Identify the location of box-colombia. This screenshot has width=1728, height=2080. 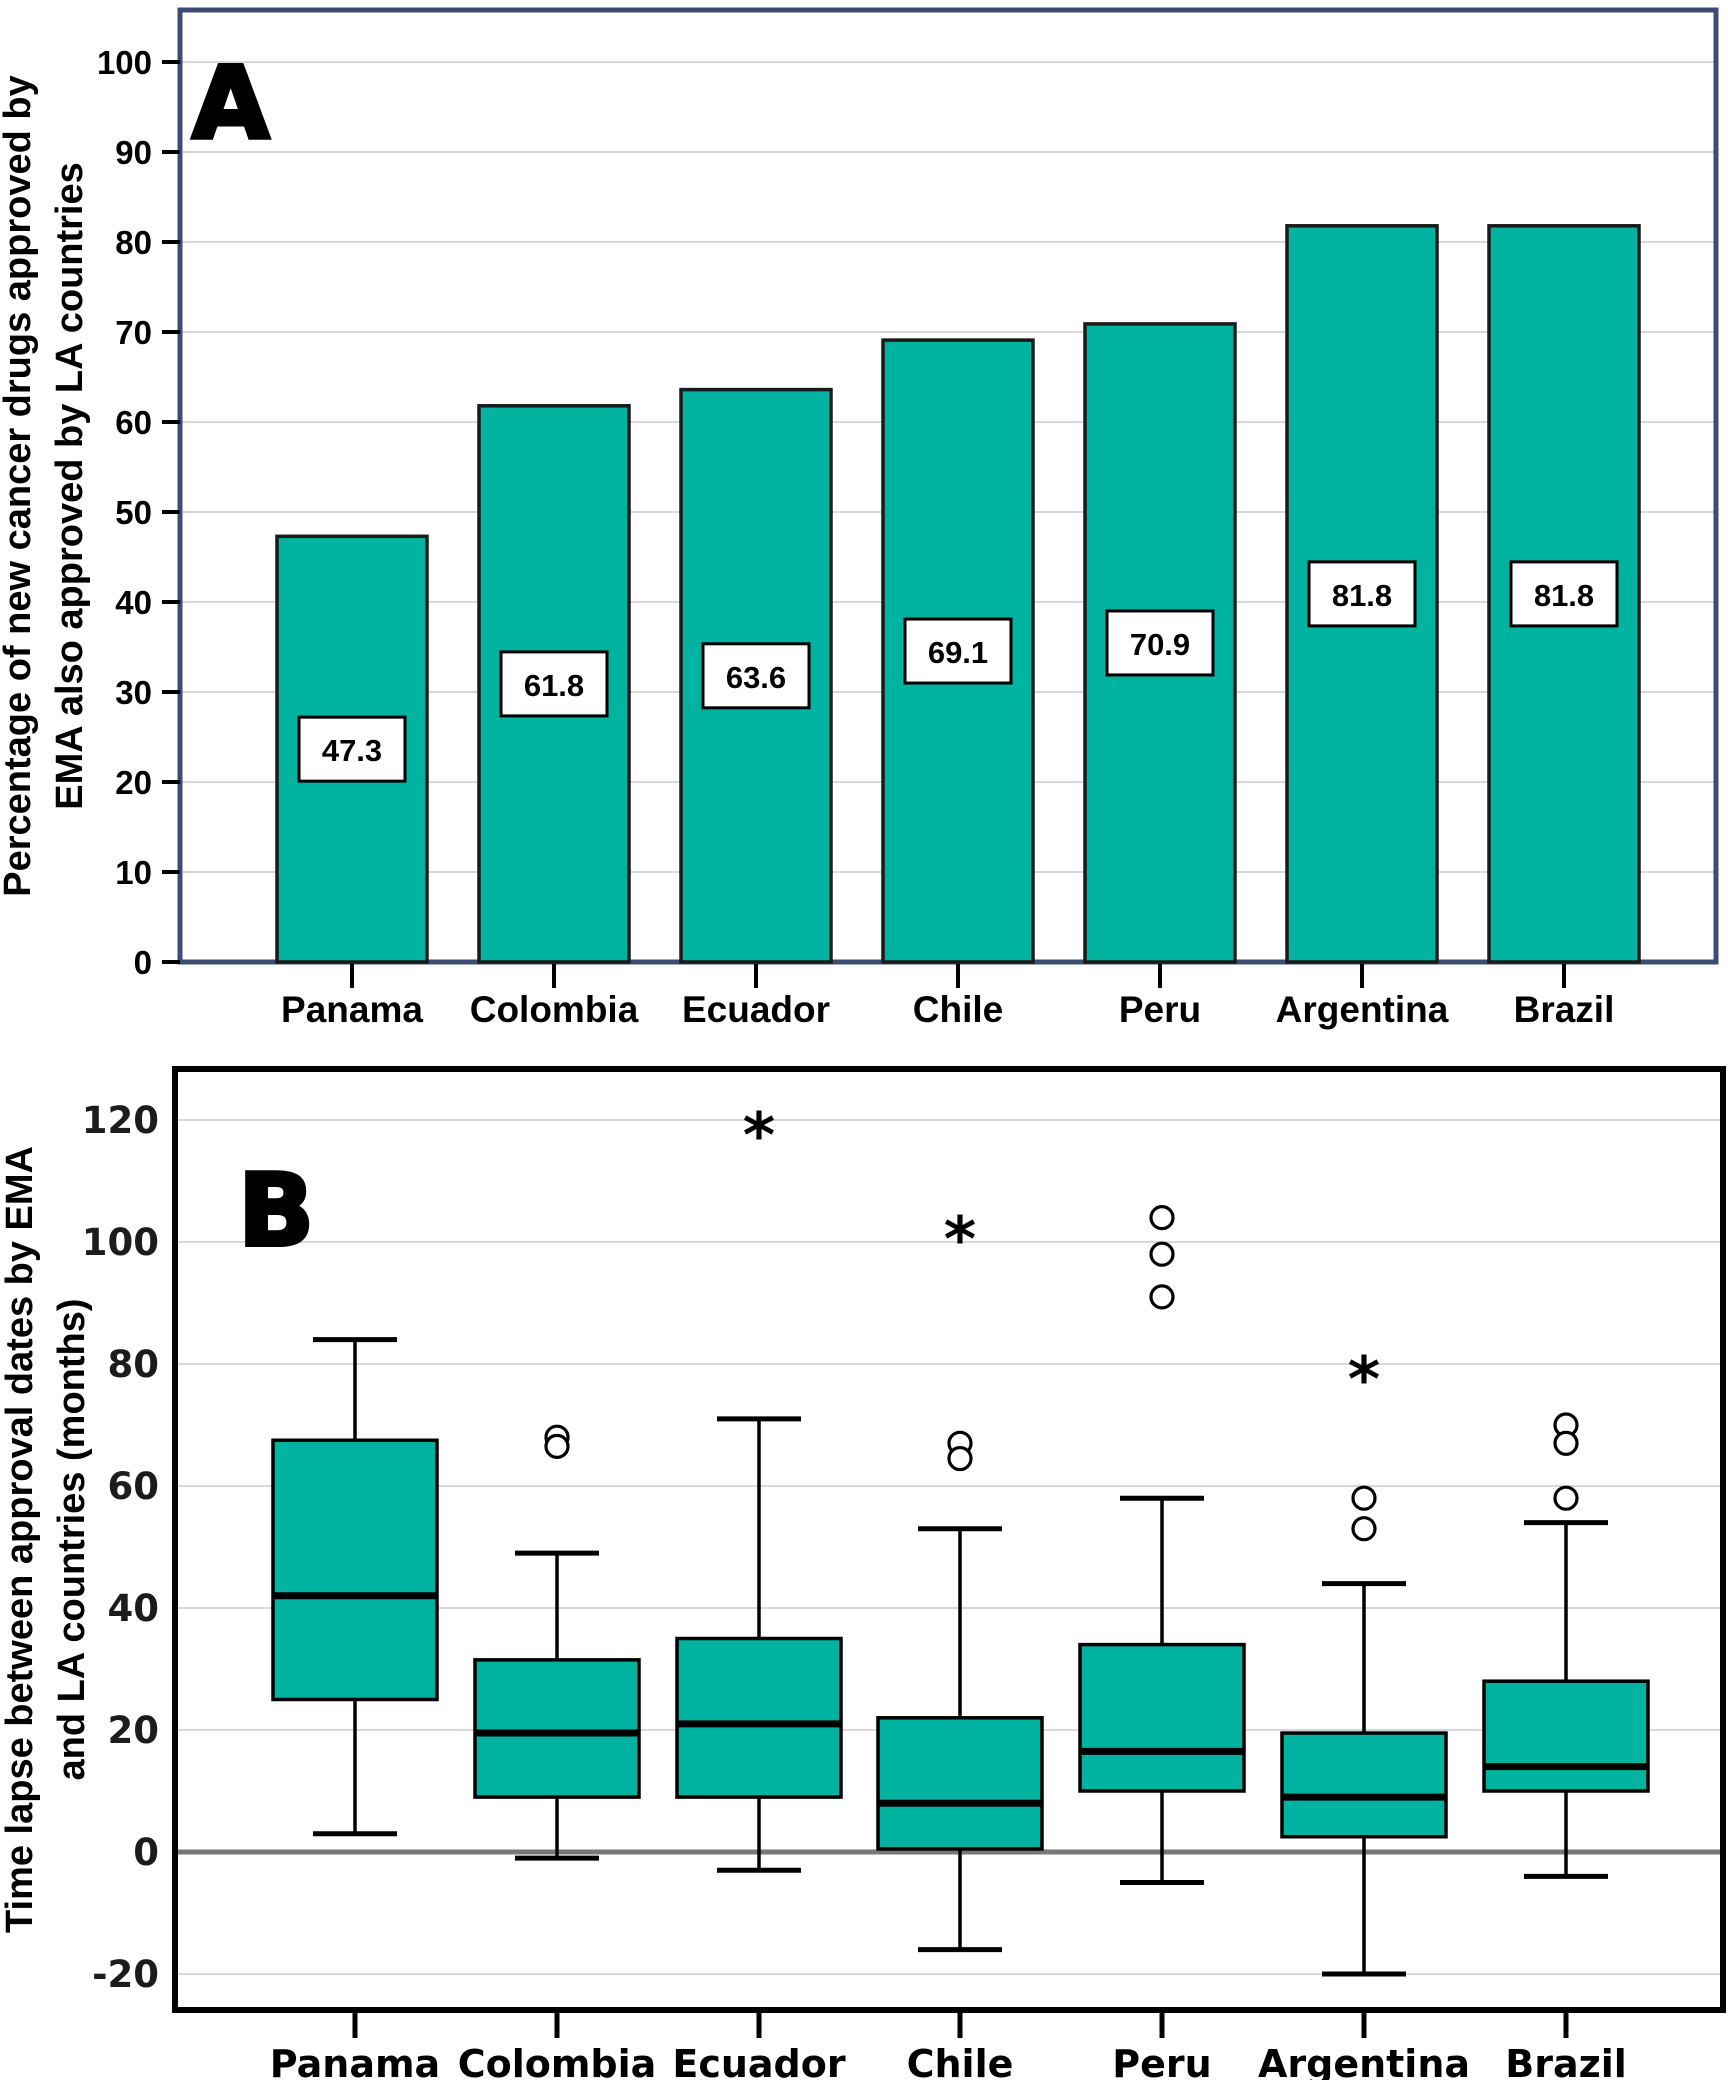
(557, 1728).